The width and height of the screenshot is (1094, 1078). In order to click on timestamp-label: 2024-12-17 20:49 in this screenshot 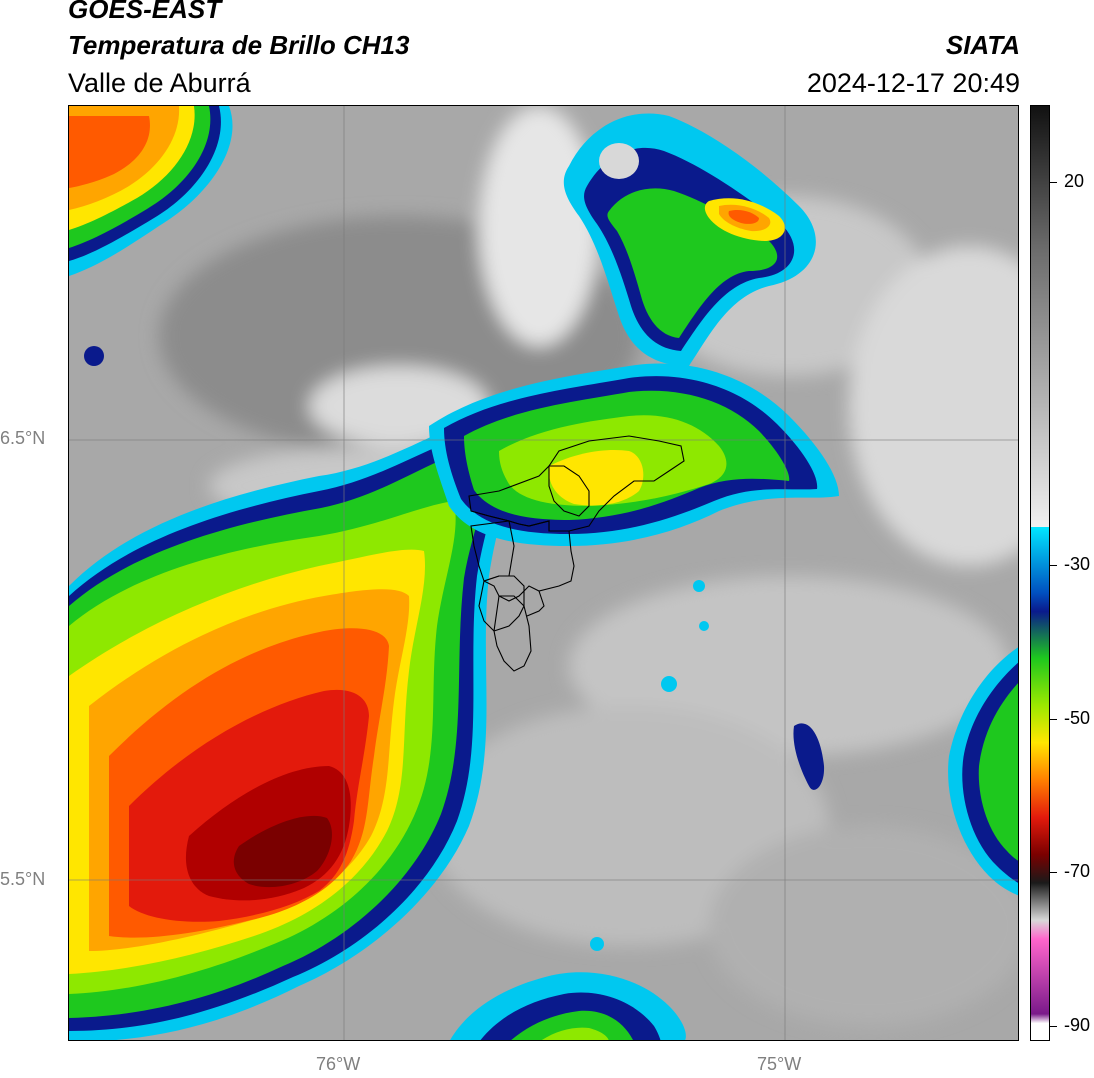, I will do `click(913, 83)`.